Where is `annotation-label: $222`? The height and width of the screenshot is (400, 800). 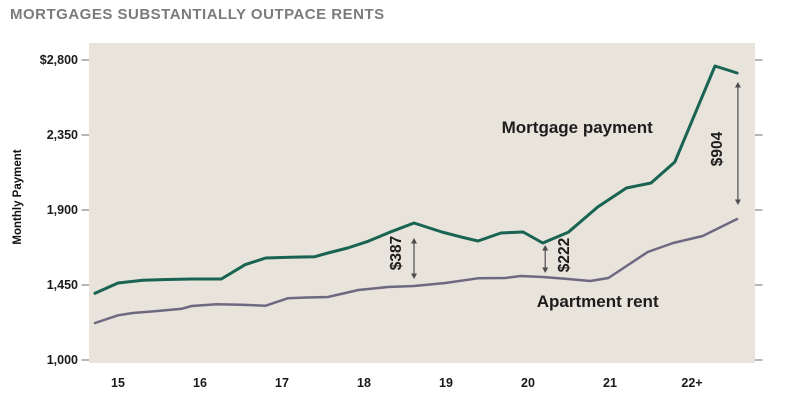 annotation-label: $222 is located at coordinates (564, 255).